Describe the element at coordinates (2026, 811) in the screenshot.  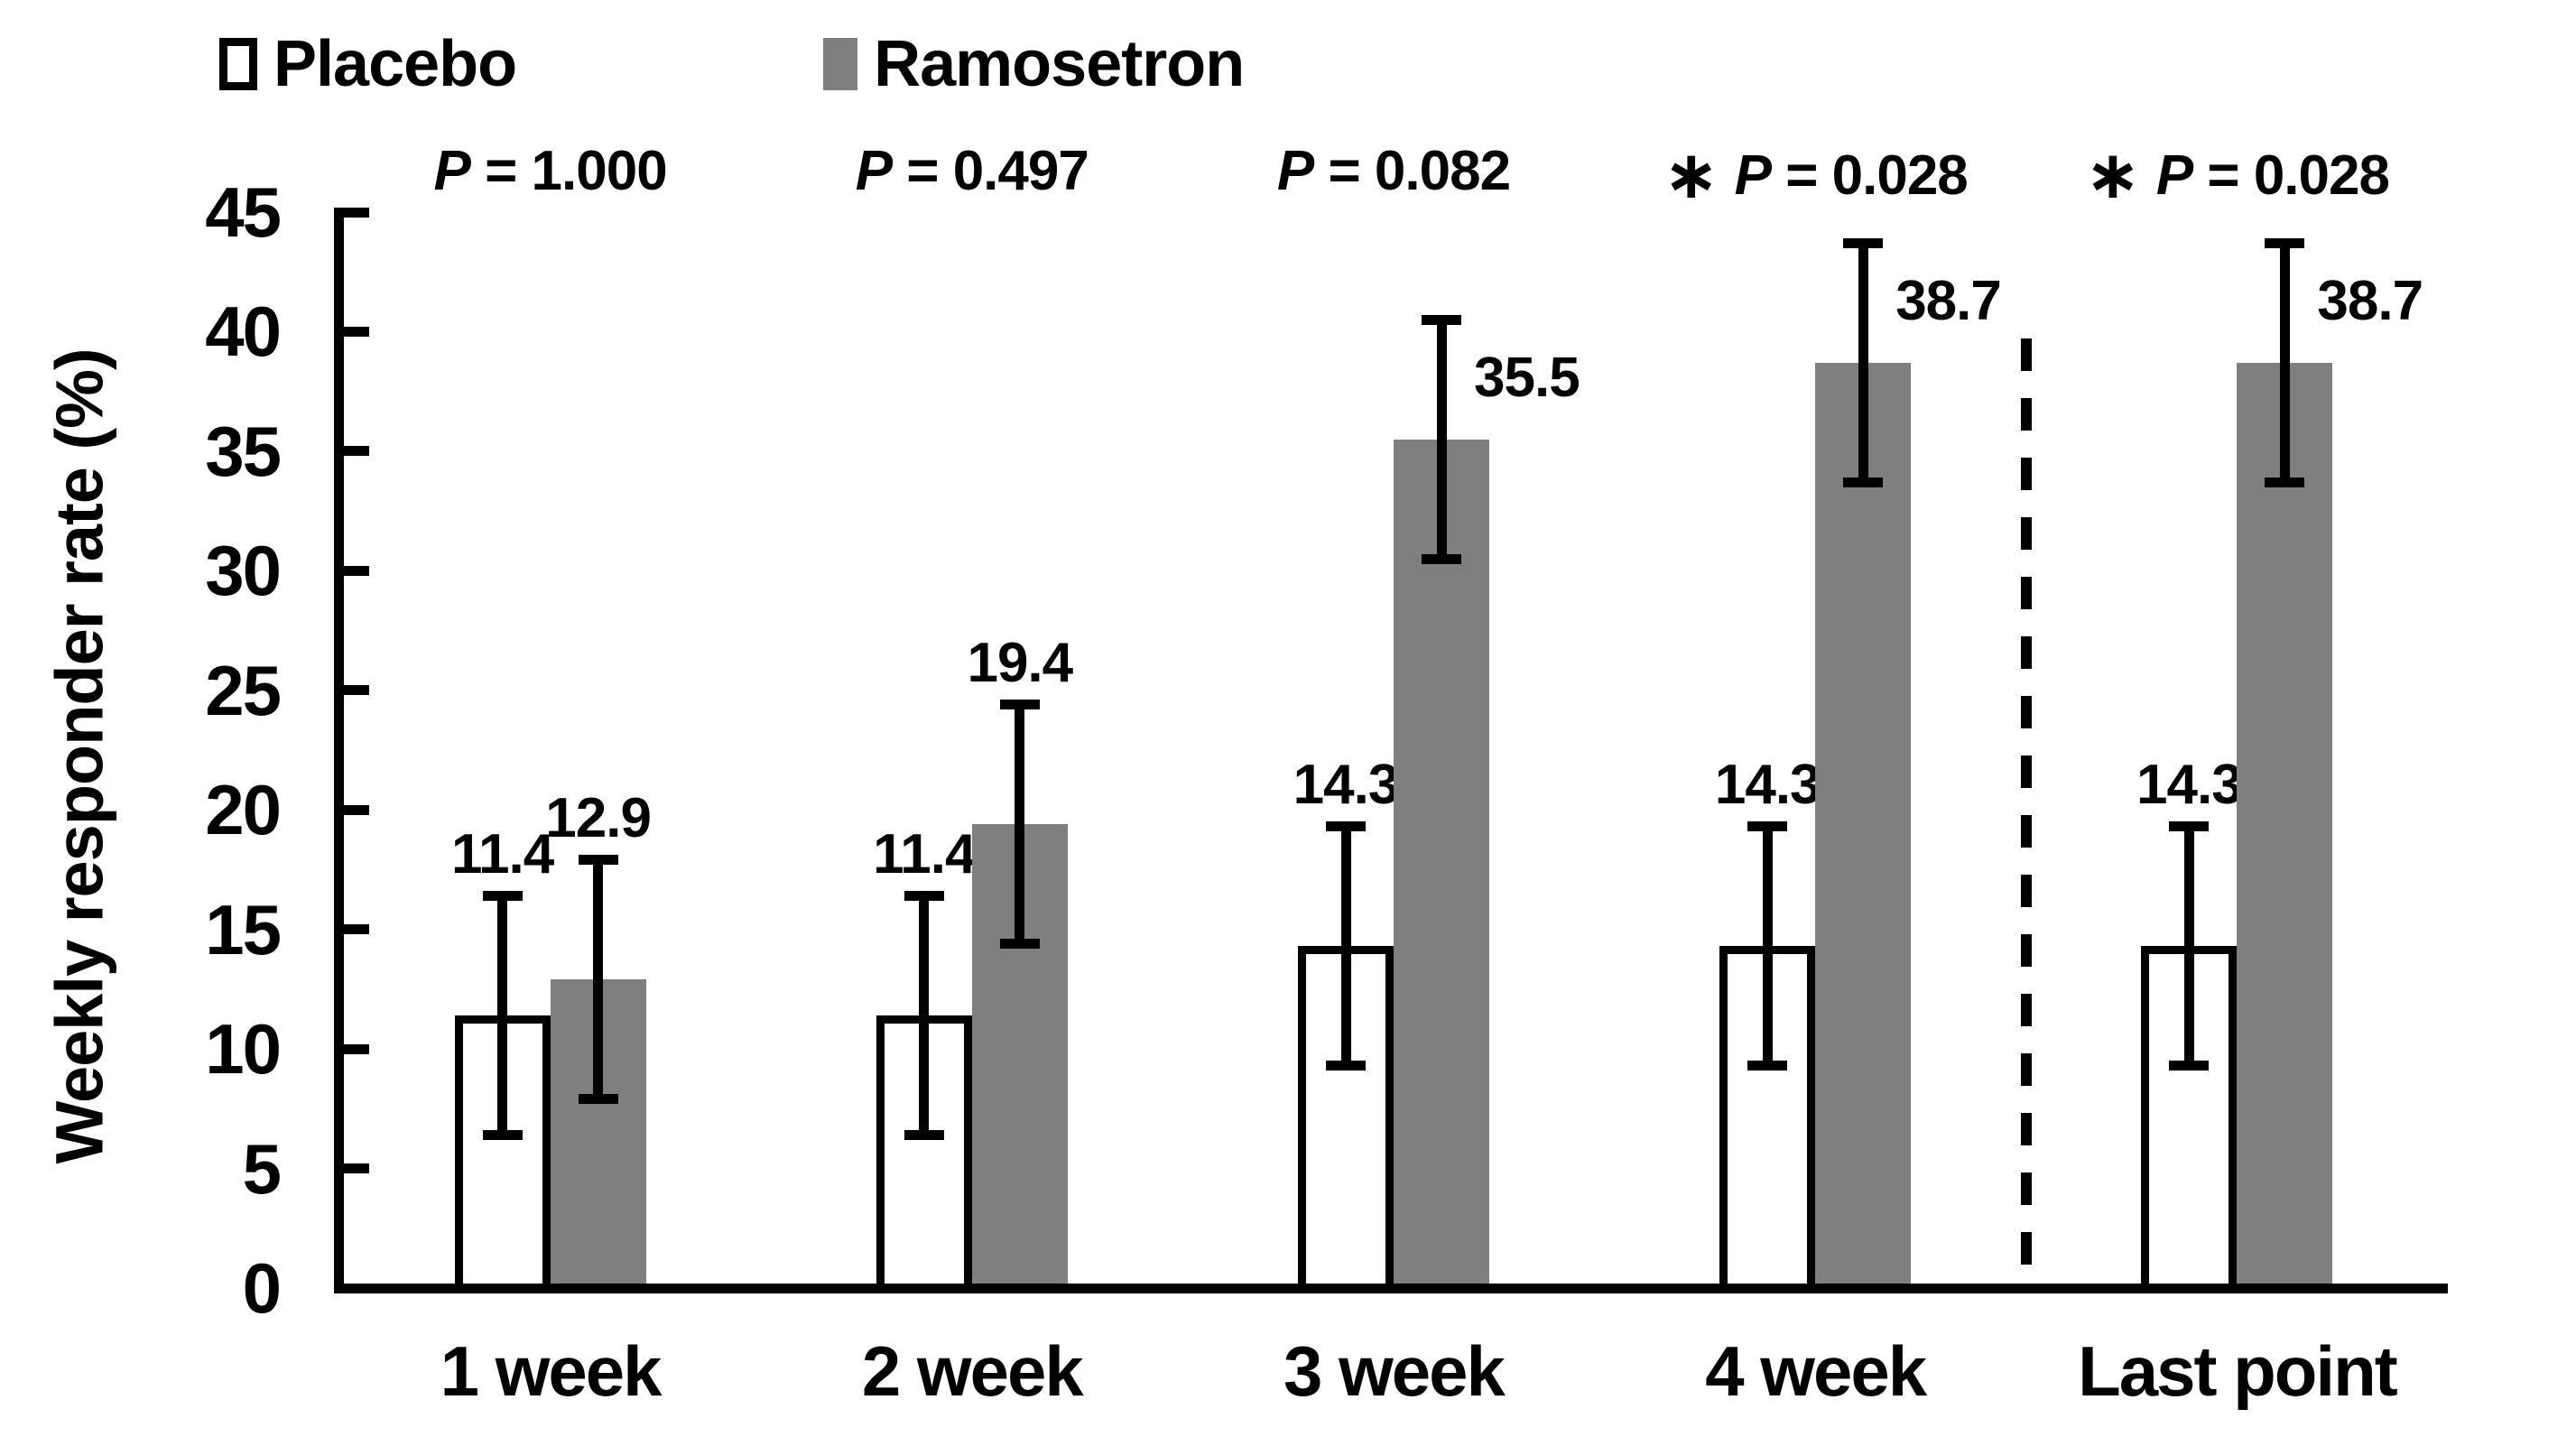
I see `dashed-separator` at that location.